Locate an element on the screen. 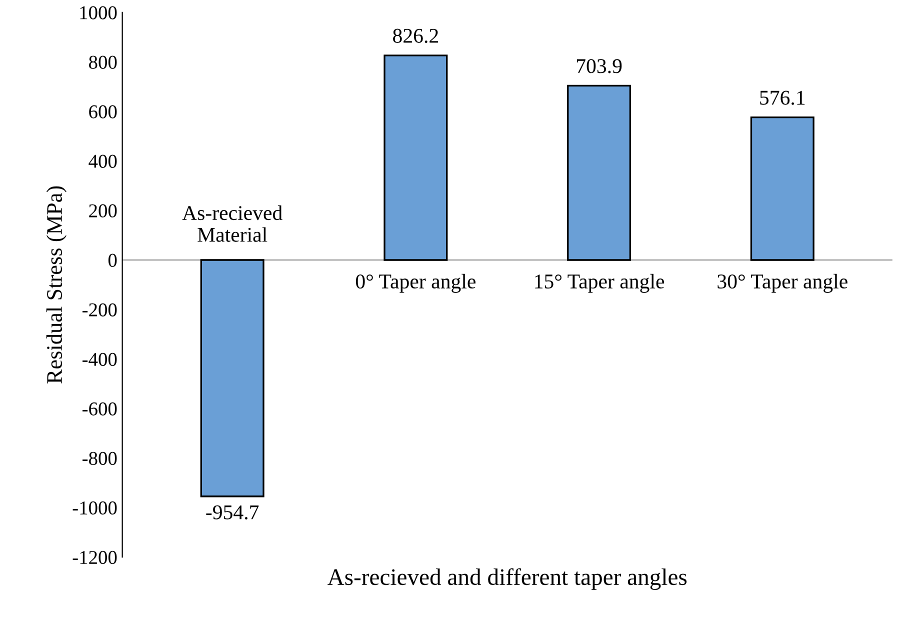  y-tick-label: -600 is located at coordinates (99, 409).